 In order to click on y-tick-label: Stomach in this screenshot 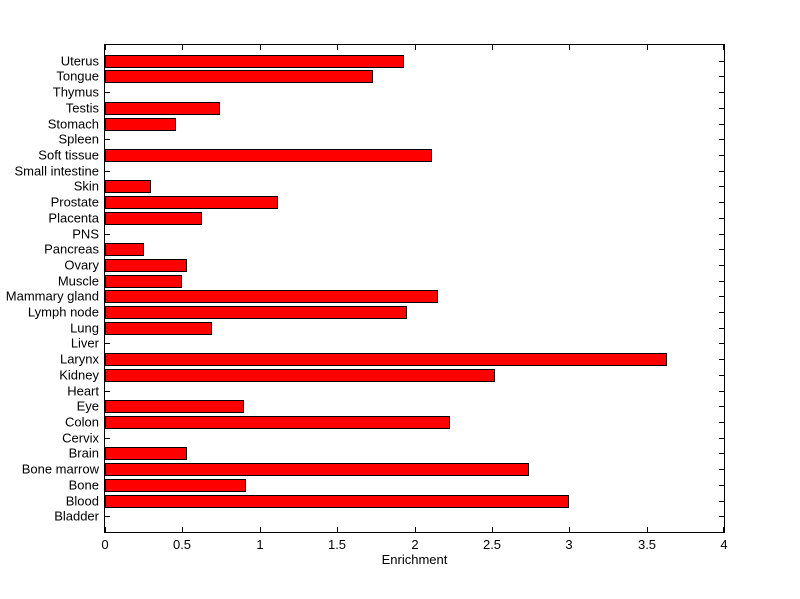, I will do `click(73, 124)`.